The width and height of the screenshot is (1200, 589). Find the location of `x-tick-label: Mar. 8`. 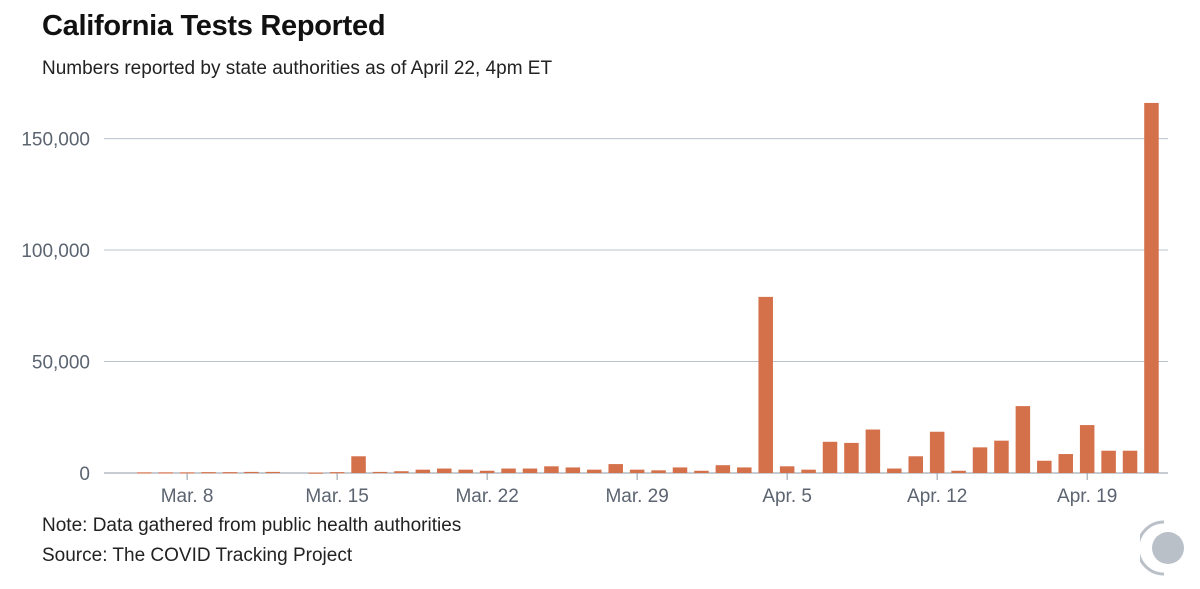

x-tick-label: Mar. 8 is located at coordinates (187, 496).